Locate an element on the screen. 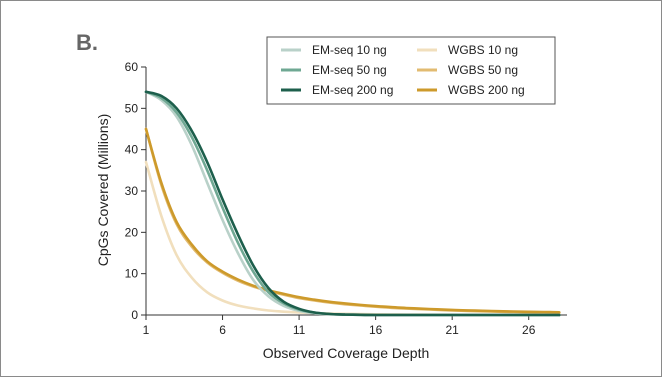  y-tick-label: 0 is located at coordinates (134, 315).